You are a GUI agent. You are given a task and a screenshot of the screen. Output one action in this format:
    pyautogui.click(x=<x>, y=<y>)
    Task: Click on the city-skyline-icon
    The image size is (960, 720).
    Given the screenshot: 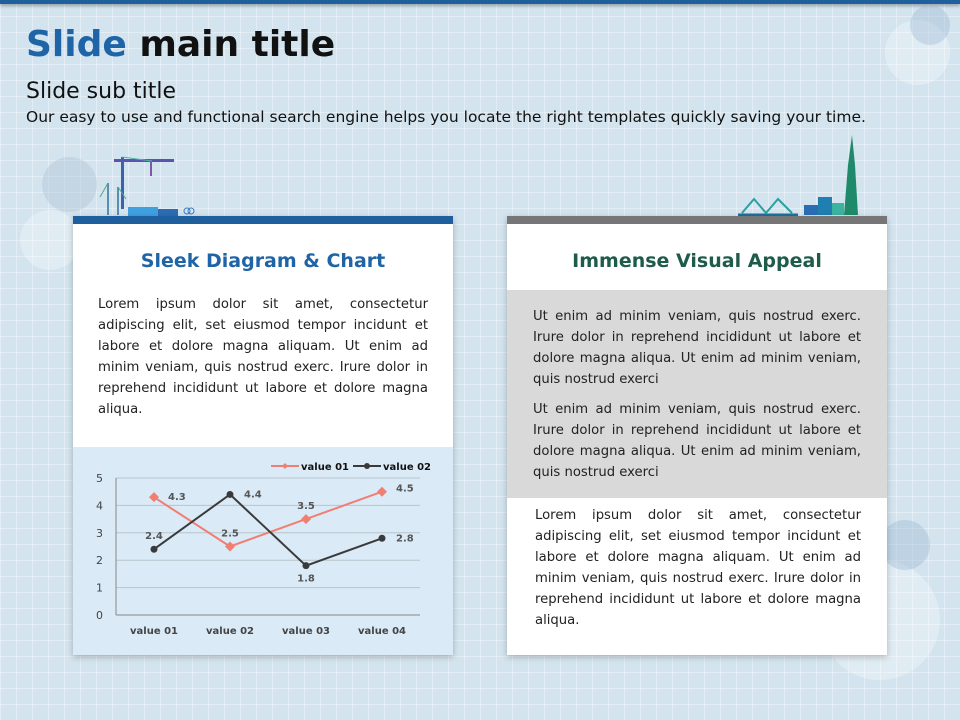 What is the action you would take?
    pyautogui.click(x=831, y=175)
    